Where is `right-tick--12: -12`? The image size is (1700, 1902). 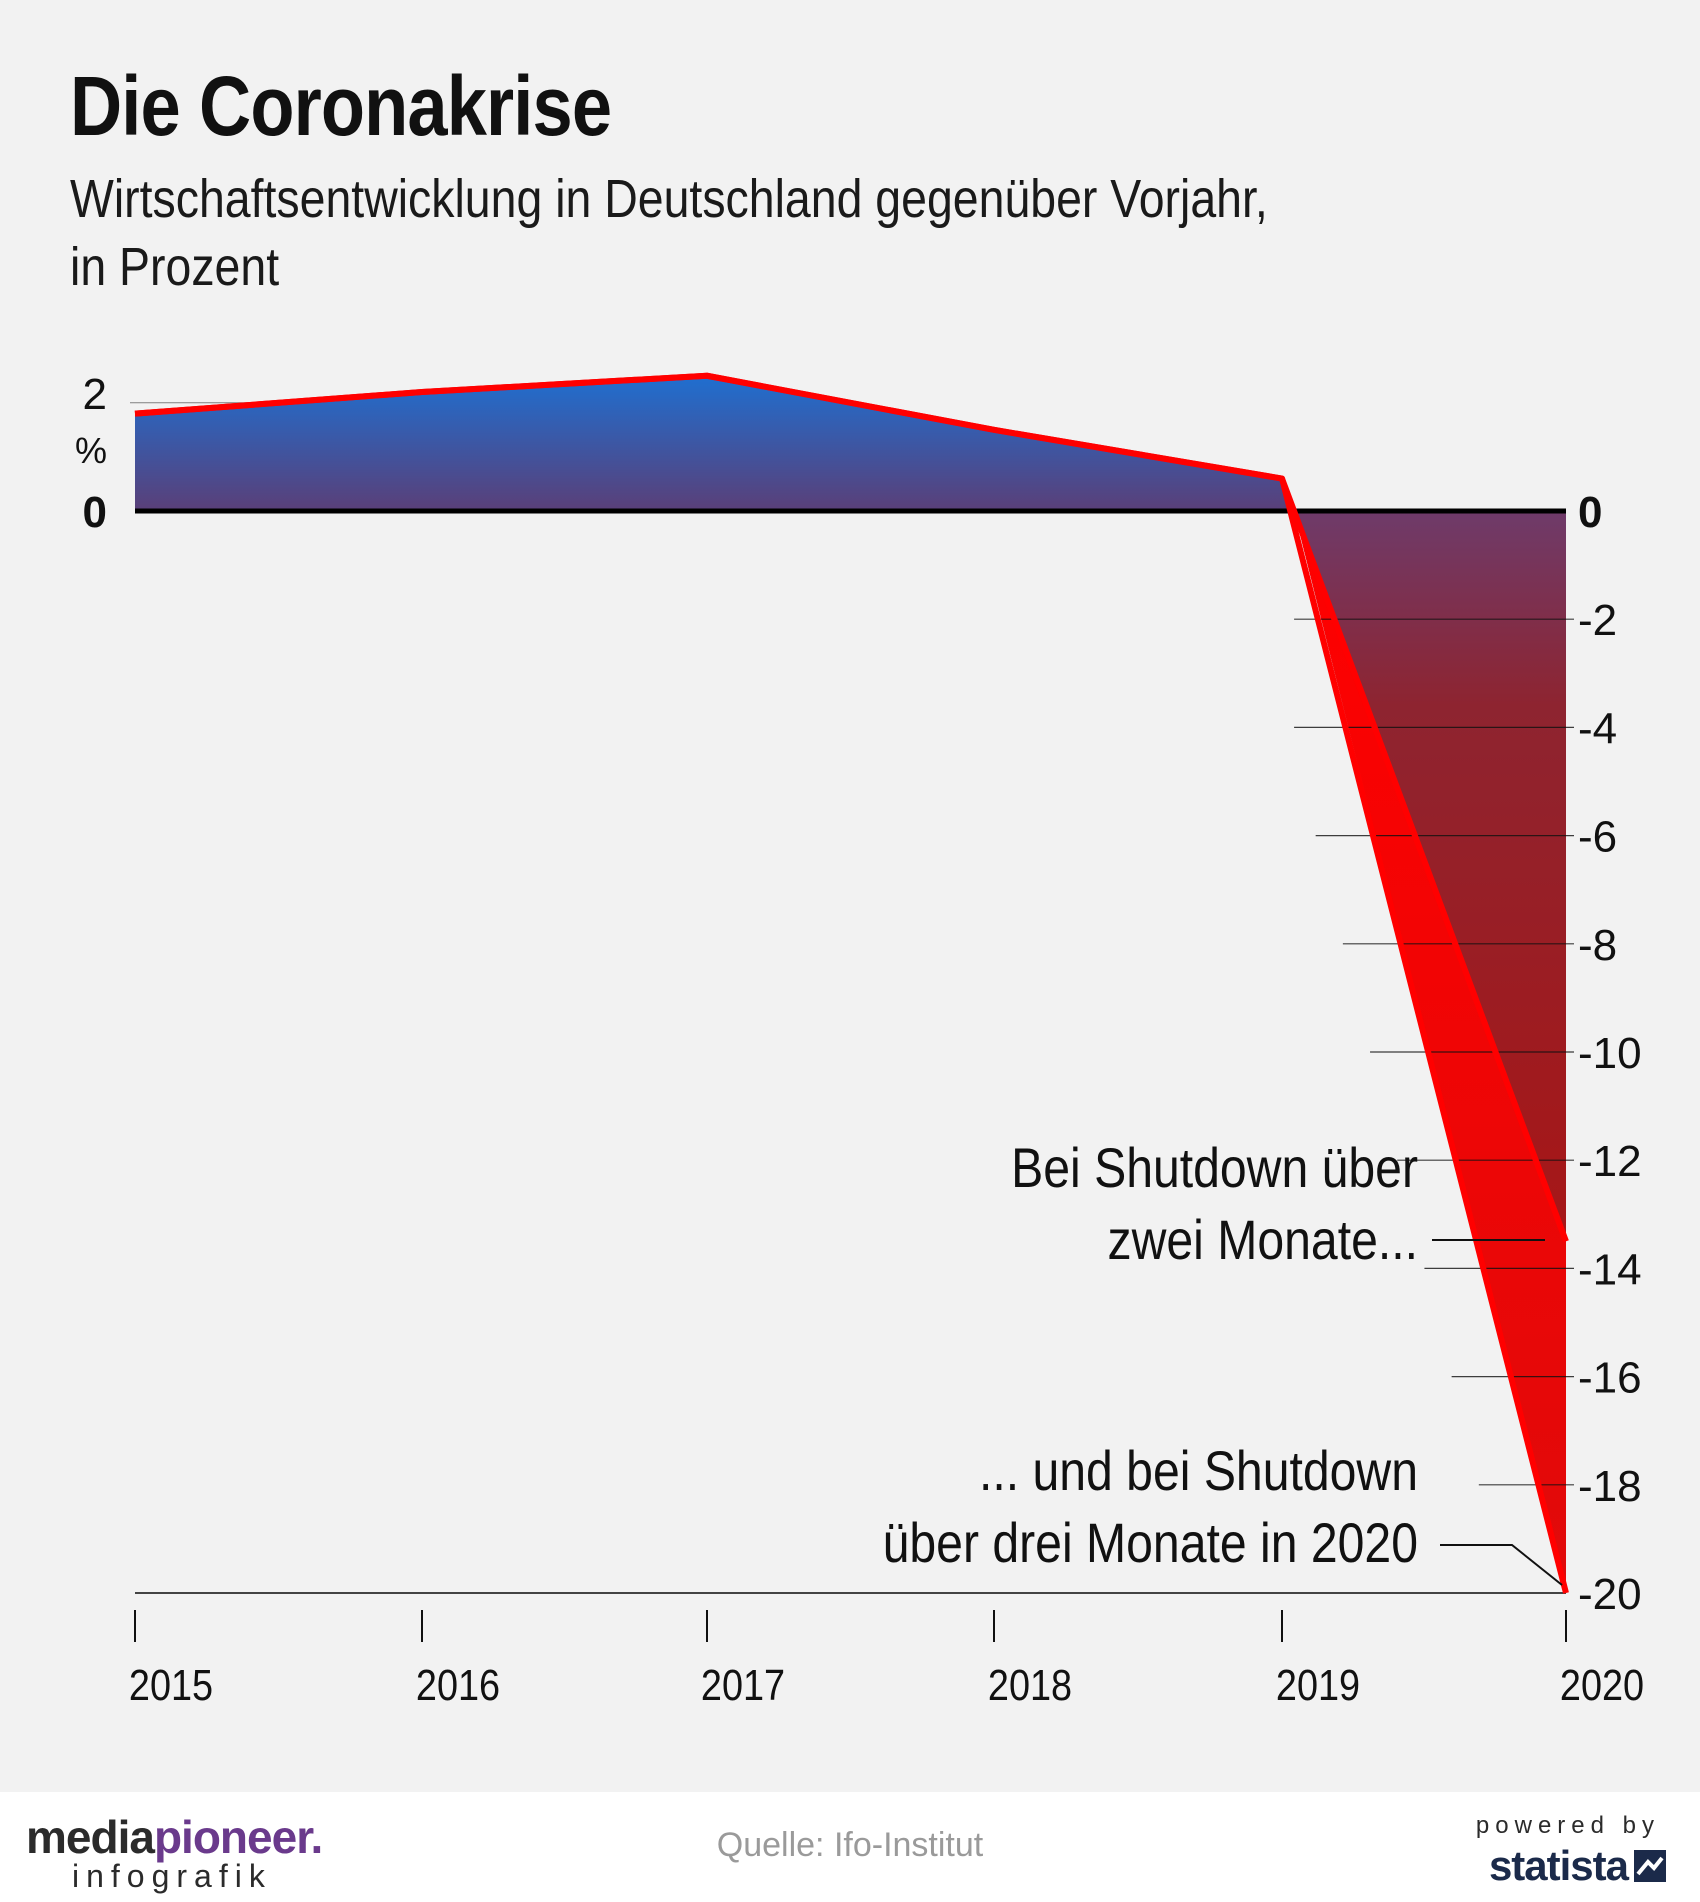 right-tick--12: -12 is located at coordinates (1610, 1161).